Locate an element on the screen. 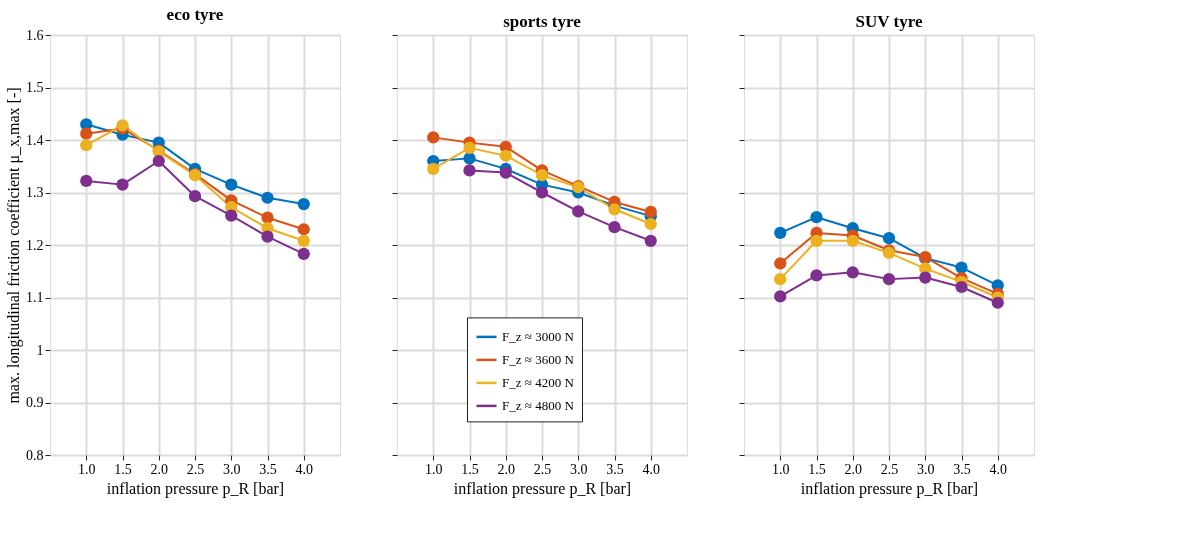 This screenshot has height=535, width=1177. y-tick-label: 1.2 is located at coordinates (35, 245).